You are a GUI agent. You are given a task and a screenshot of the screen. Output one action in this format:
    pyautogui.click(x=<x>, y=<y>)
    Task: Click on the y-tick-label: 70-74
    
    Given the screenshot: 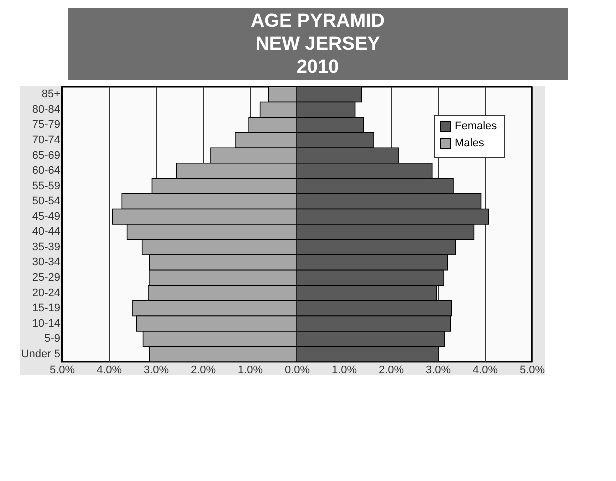 What is the action you would take?
    pyautogui.click(x=46, y=140)
    